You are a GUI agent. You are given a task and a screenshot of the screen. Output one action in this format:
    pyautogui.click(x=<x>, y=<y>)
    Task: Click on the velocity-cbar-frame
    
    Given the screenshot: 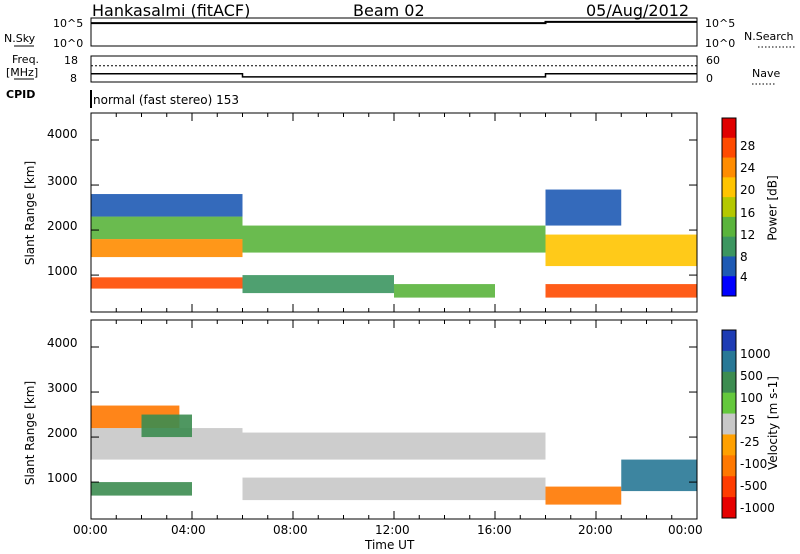 What is the action you would take?
    pyautogui.click(x=729, y=424)
    